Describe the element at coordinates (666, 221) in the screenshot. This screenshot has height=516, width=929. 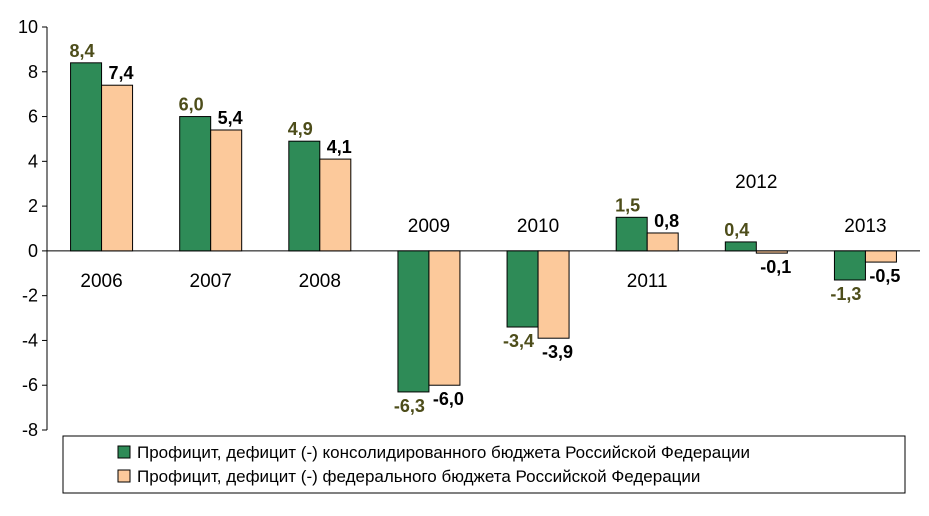
I see `data-label: 0,8` at that location.